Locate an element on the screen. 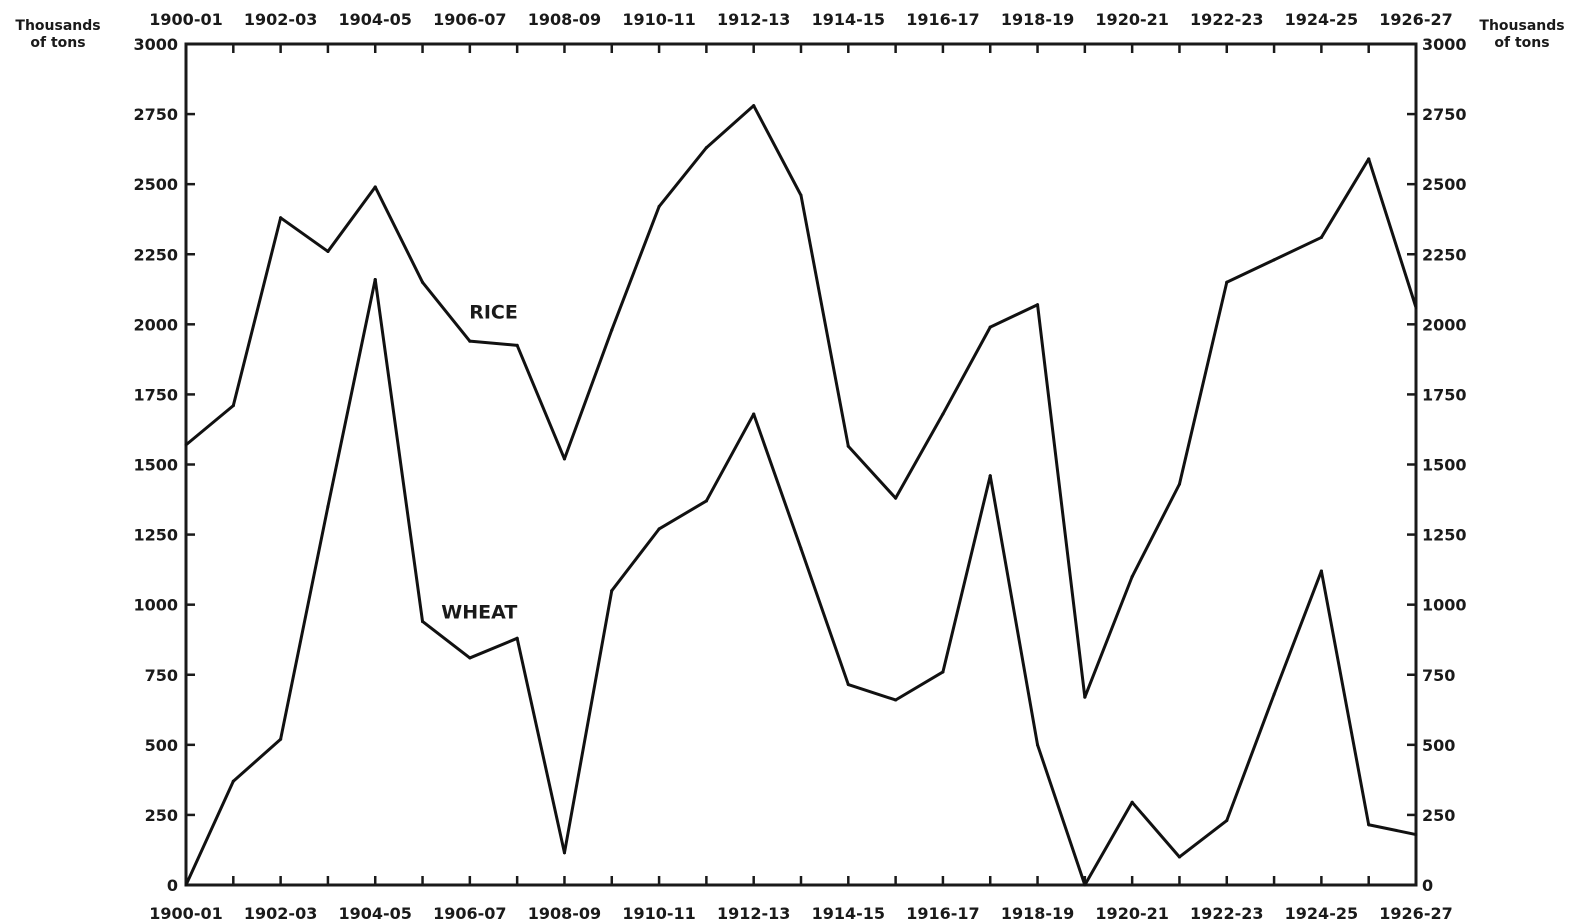 This screenshot has height=924, width=1574. x-tick-label-top-1904-05: 1904-05 is located at coordinates (375, 19).